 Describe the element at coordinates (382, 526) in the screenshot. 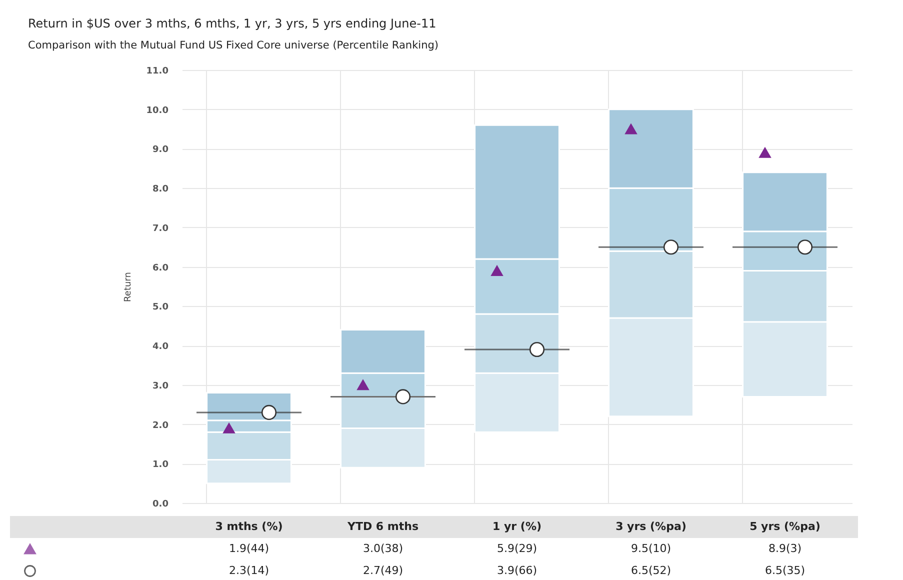

I see `x-tick-label: YTD 6 mths` at that location.